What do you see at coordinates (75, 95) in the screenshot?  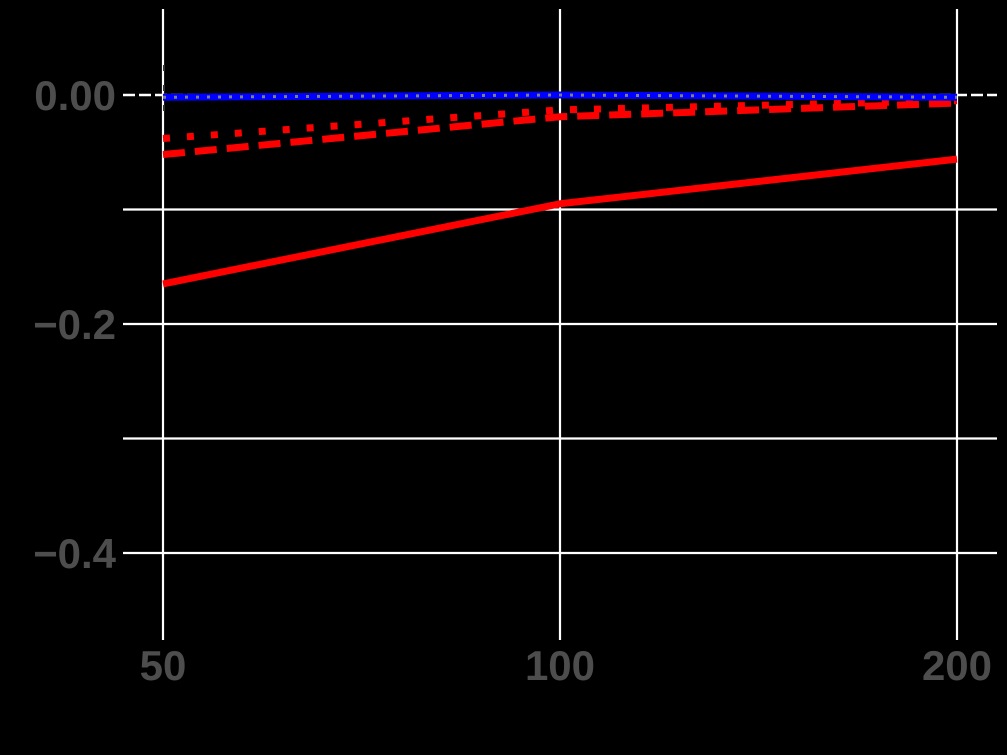 I see `y-tick-label: 0.00` at bounding box center [75, 95].